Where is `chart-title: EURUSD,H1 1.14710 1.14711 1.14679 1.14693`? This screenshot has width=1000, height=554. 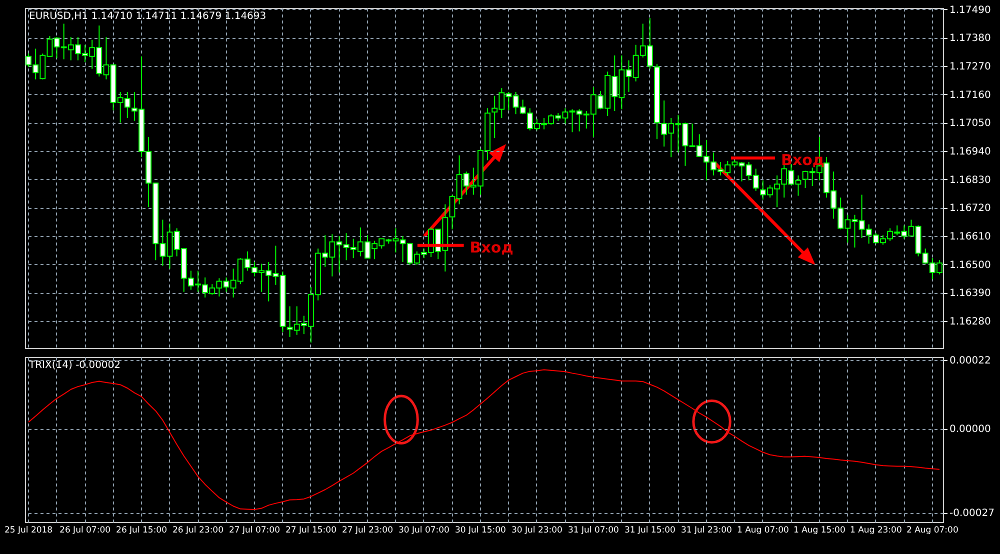
chart-title: EURUSD,H1 1.14710 1.14711 1.14679 1.14693 is located at coordinates (147, 16).